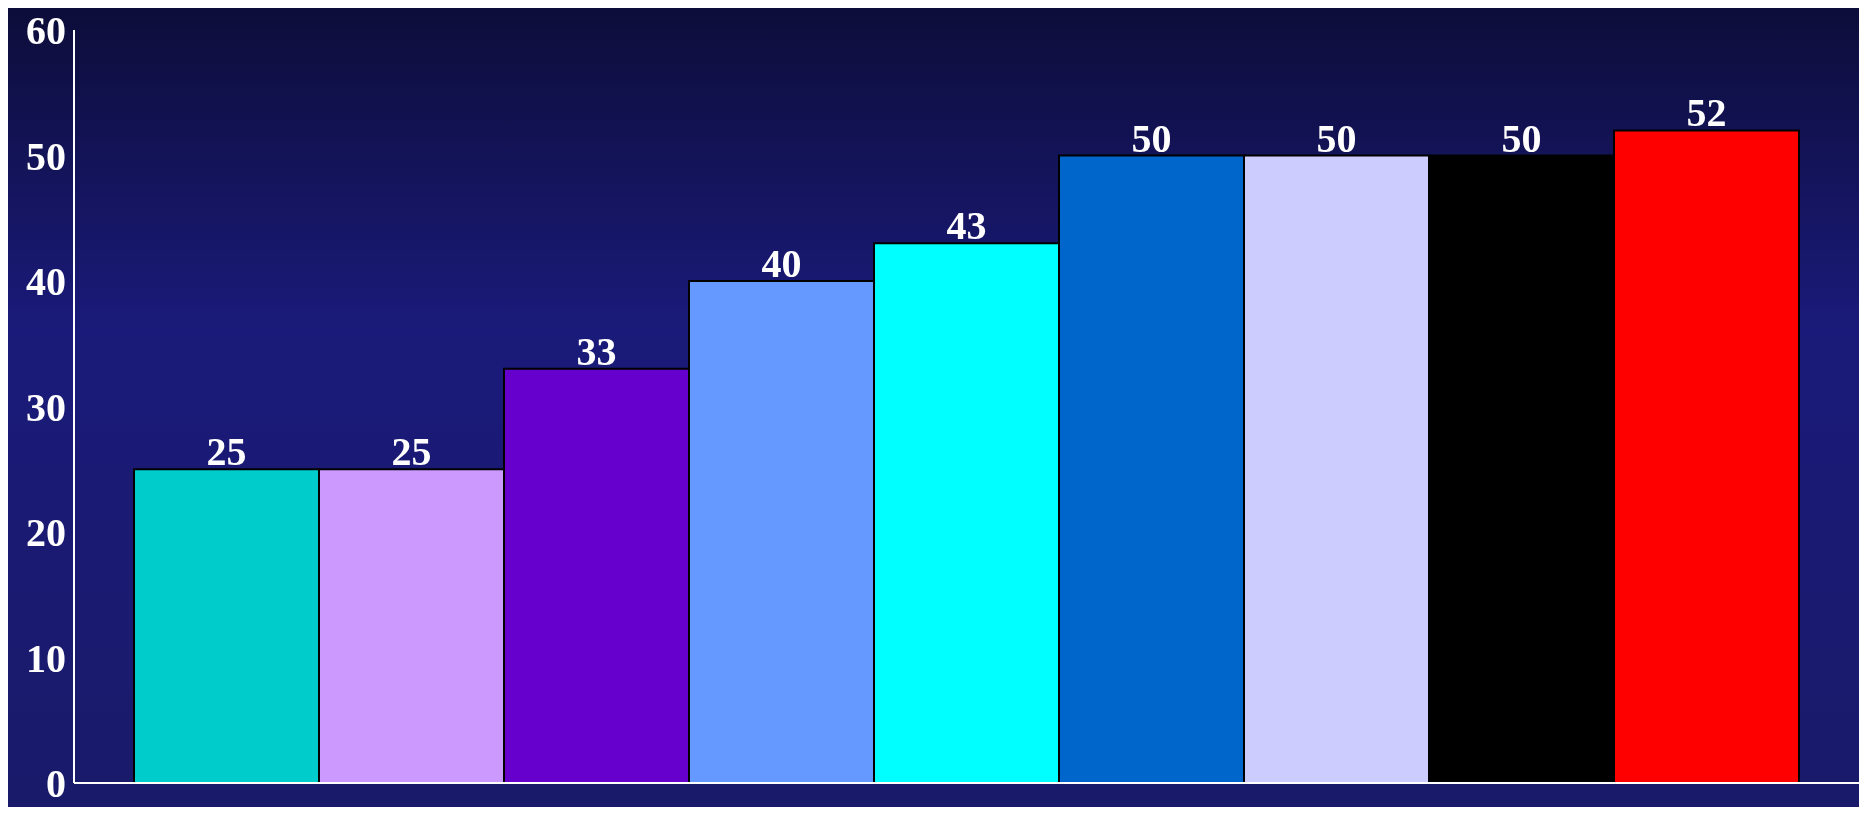  I want to click on y-tick-label: 50, so click(46, 156).